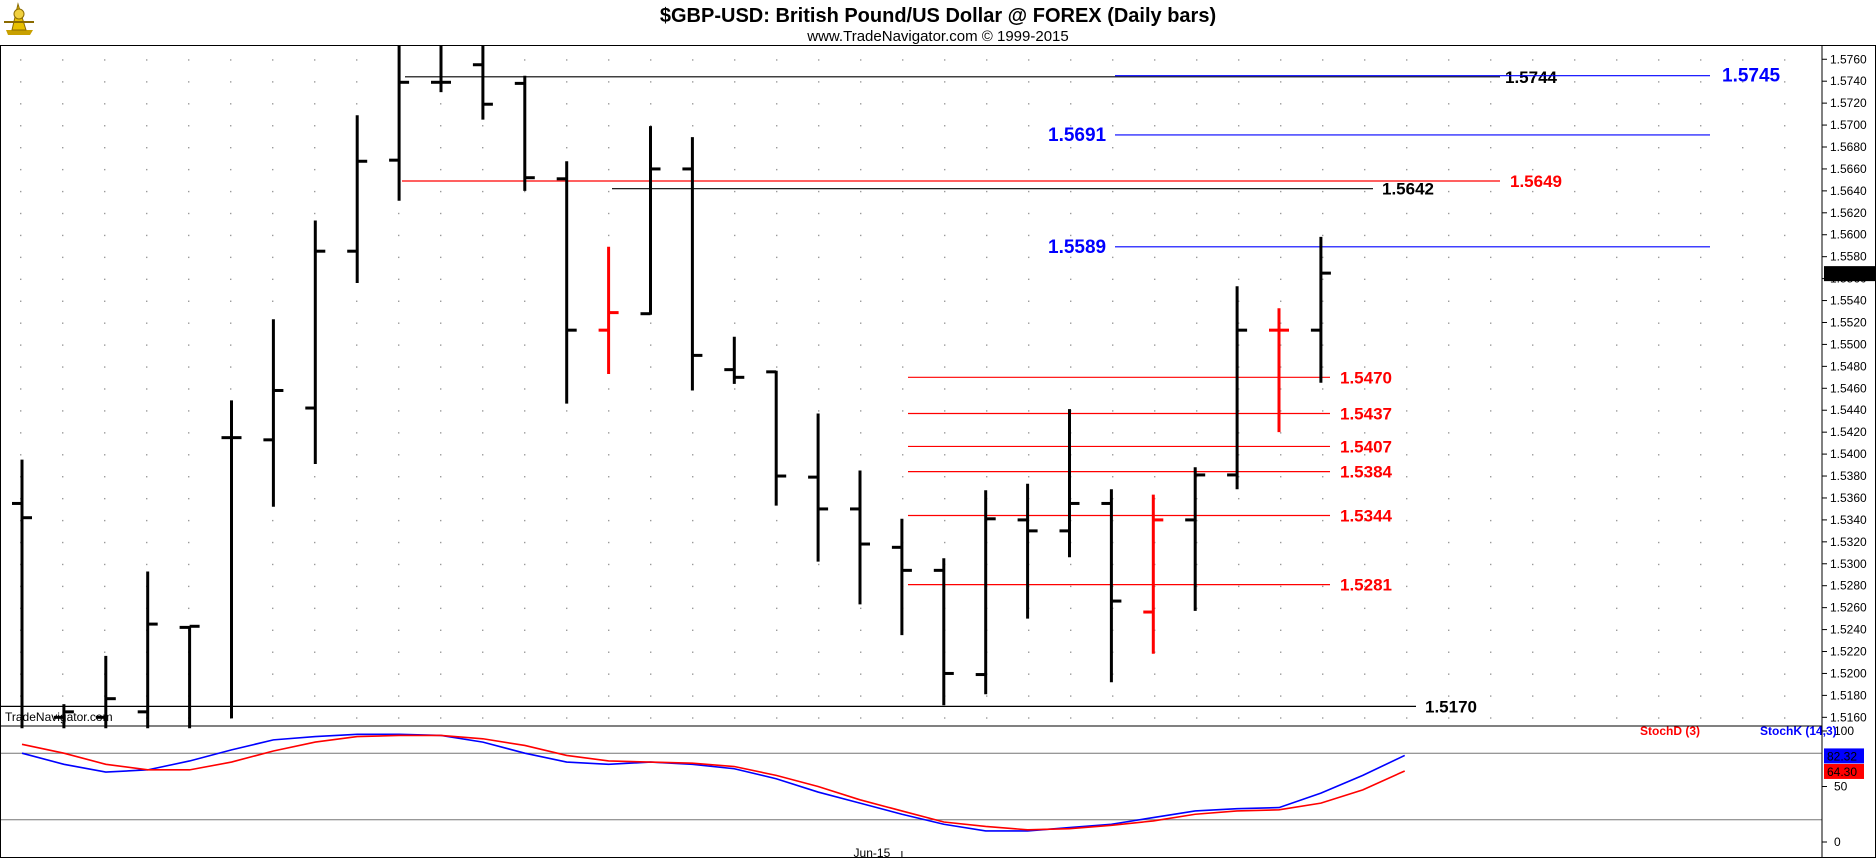 The width and height of the screenshot is (1876, 863). Describe the element at coordinates (19, 18) in the screenshot. I see `tradenavigator-logo` at that location.